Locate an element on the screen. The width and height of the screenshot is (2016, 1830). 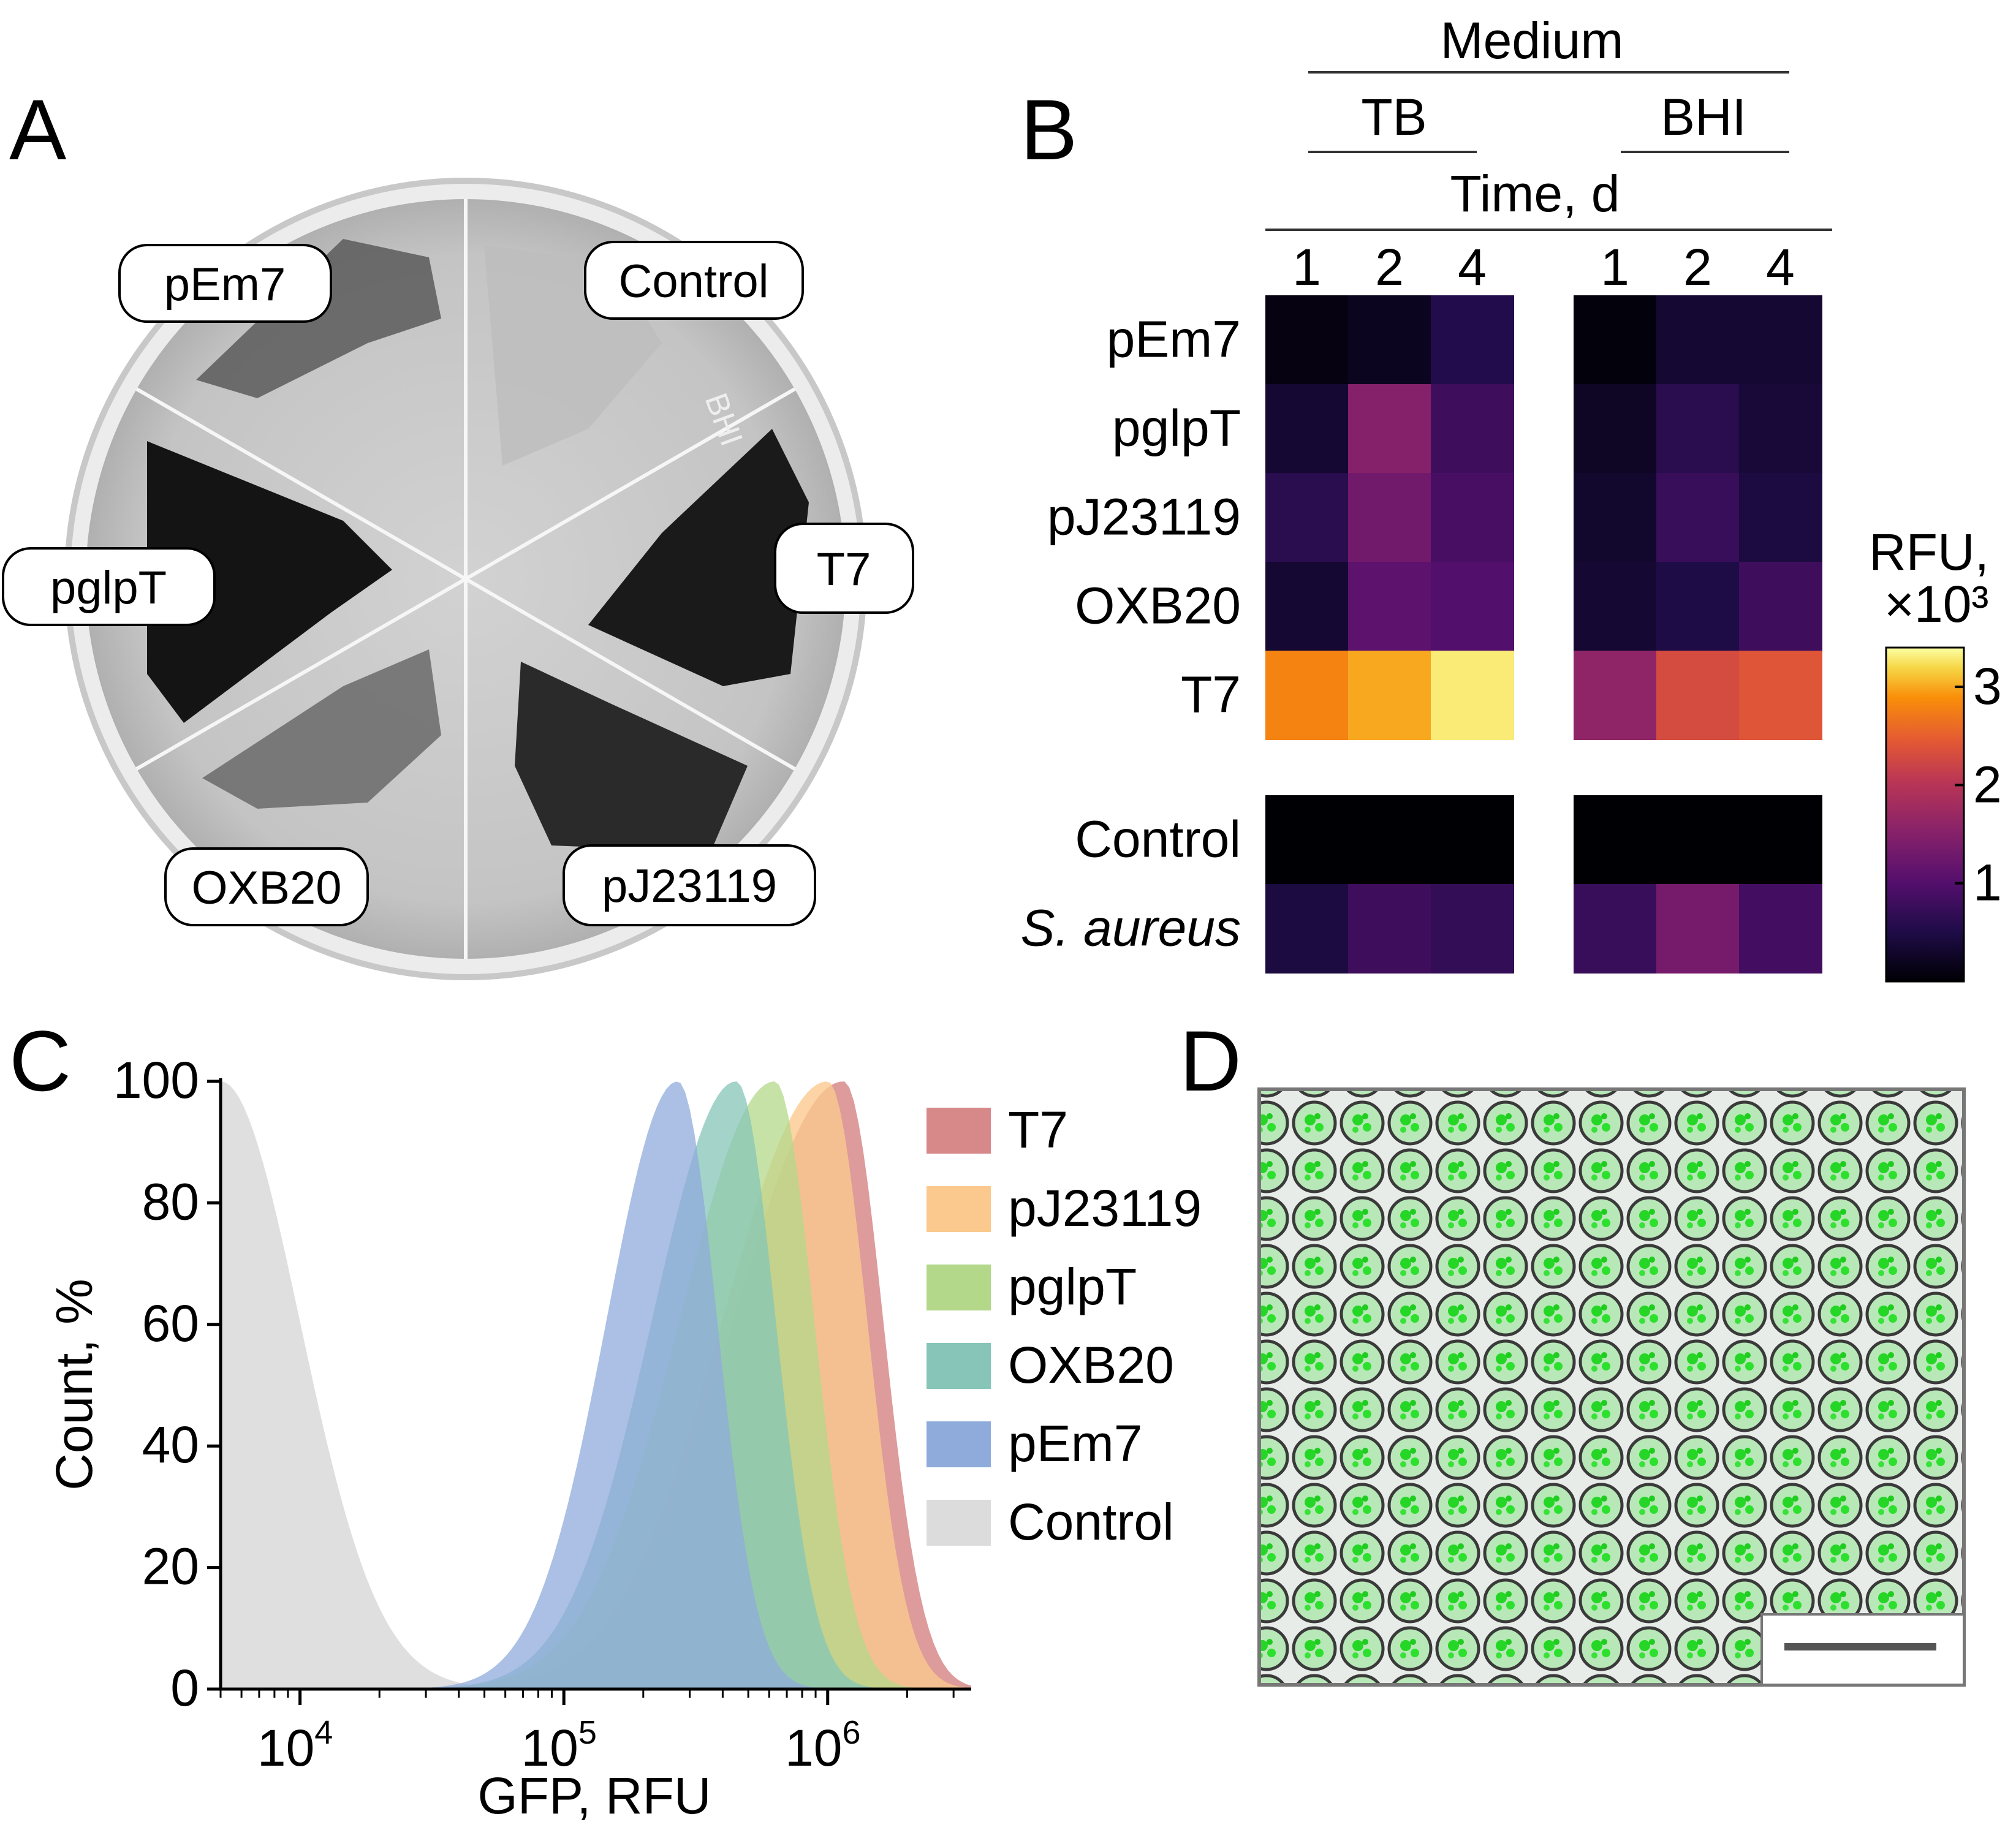
colorbar-tick-label: 1 is located at coordinates (1987, 883).